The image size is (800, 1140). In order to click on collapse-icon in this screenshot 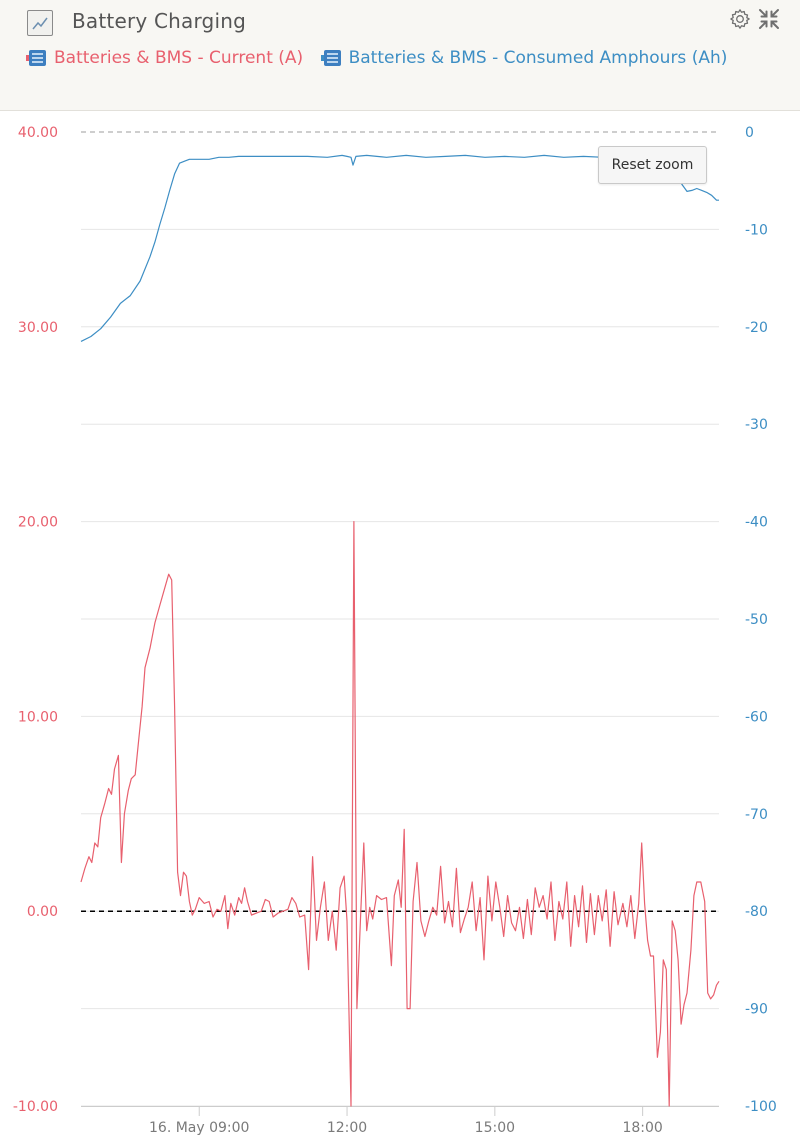, I will do `click(769, 19)`.